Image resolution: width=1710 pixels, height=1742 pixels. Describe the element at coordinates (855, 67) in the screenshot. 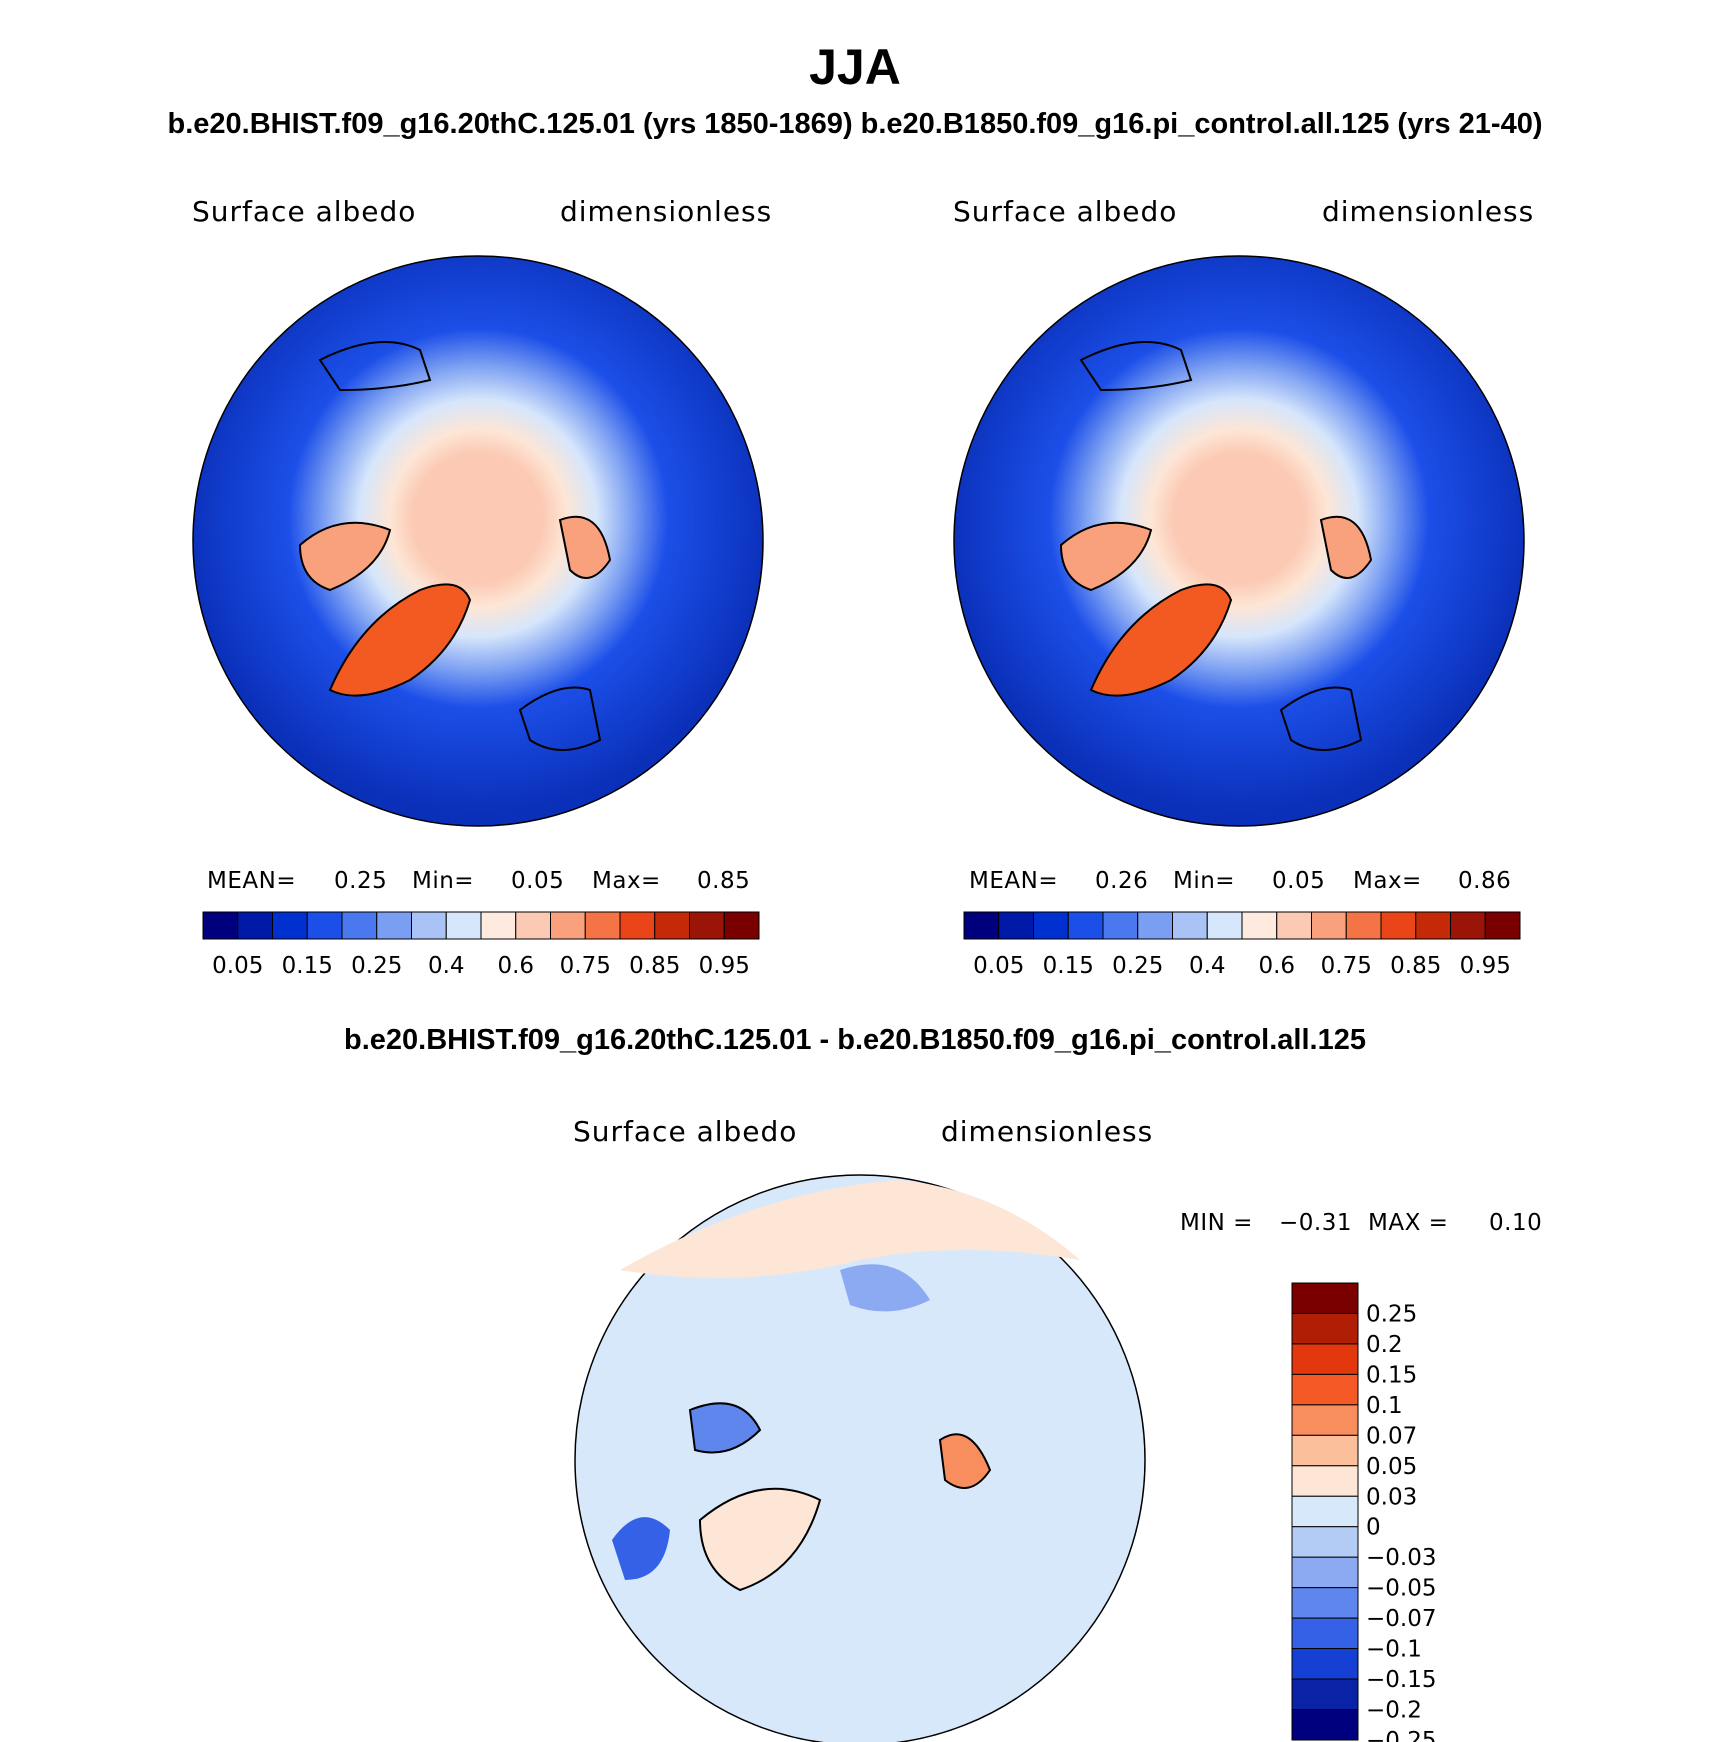

I see `figure-title: JJA` at that location.